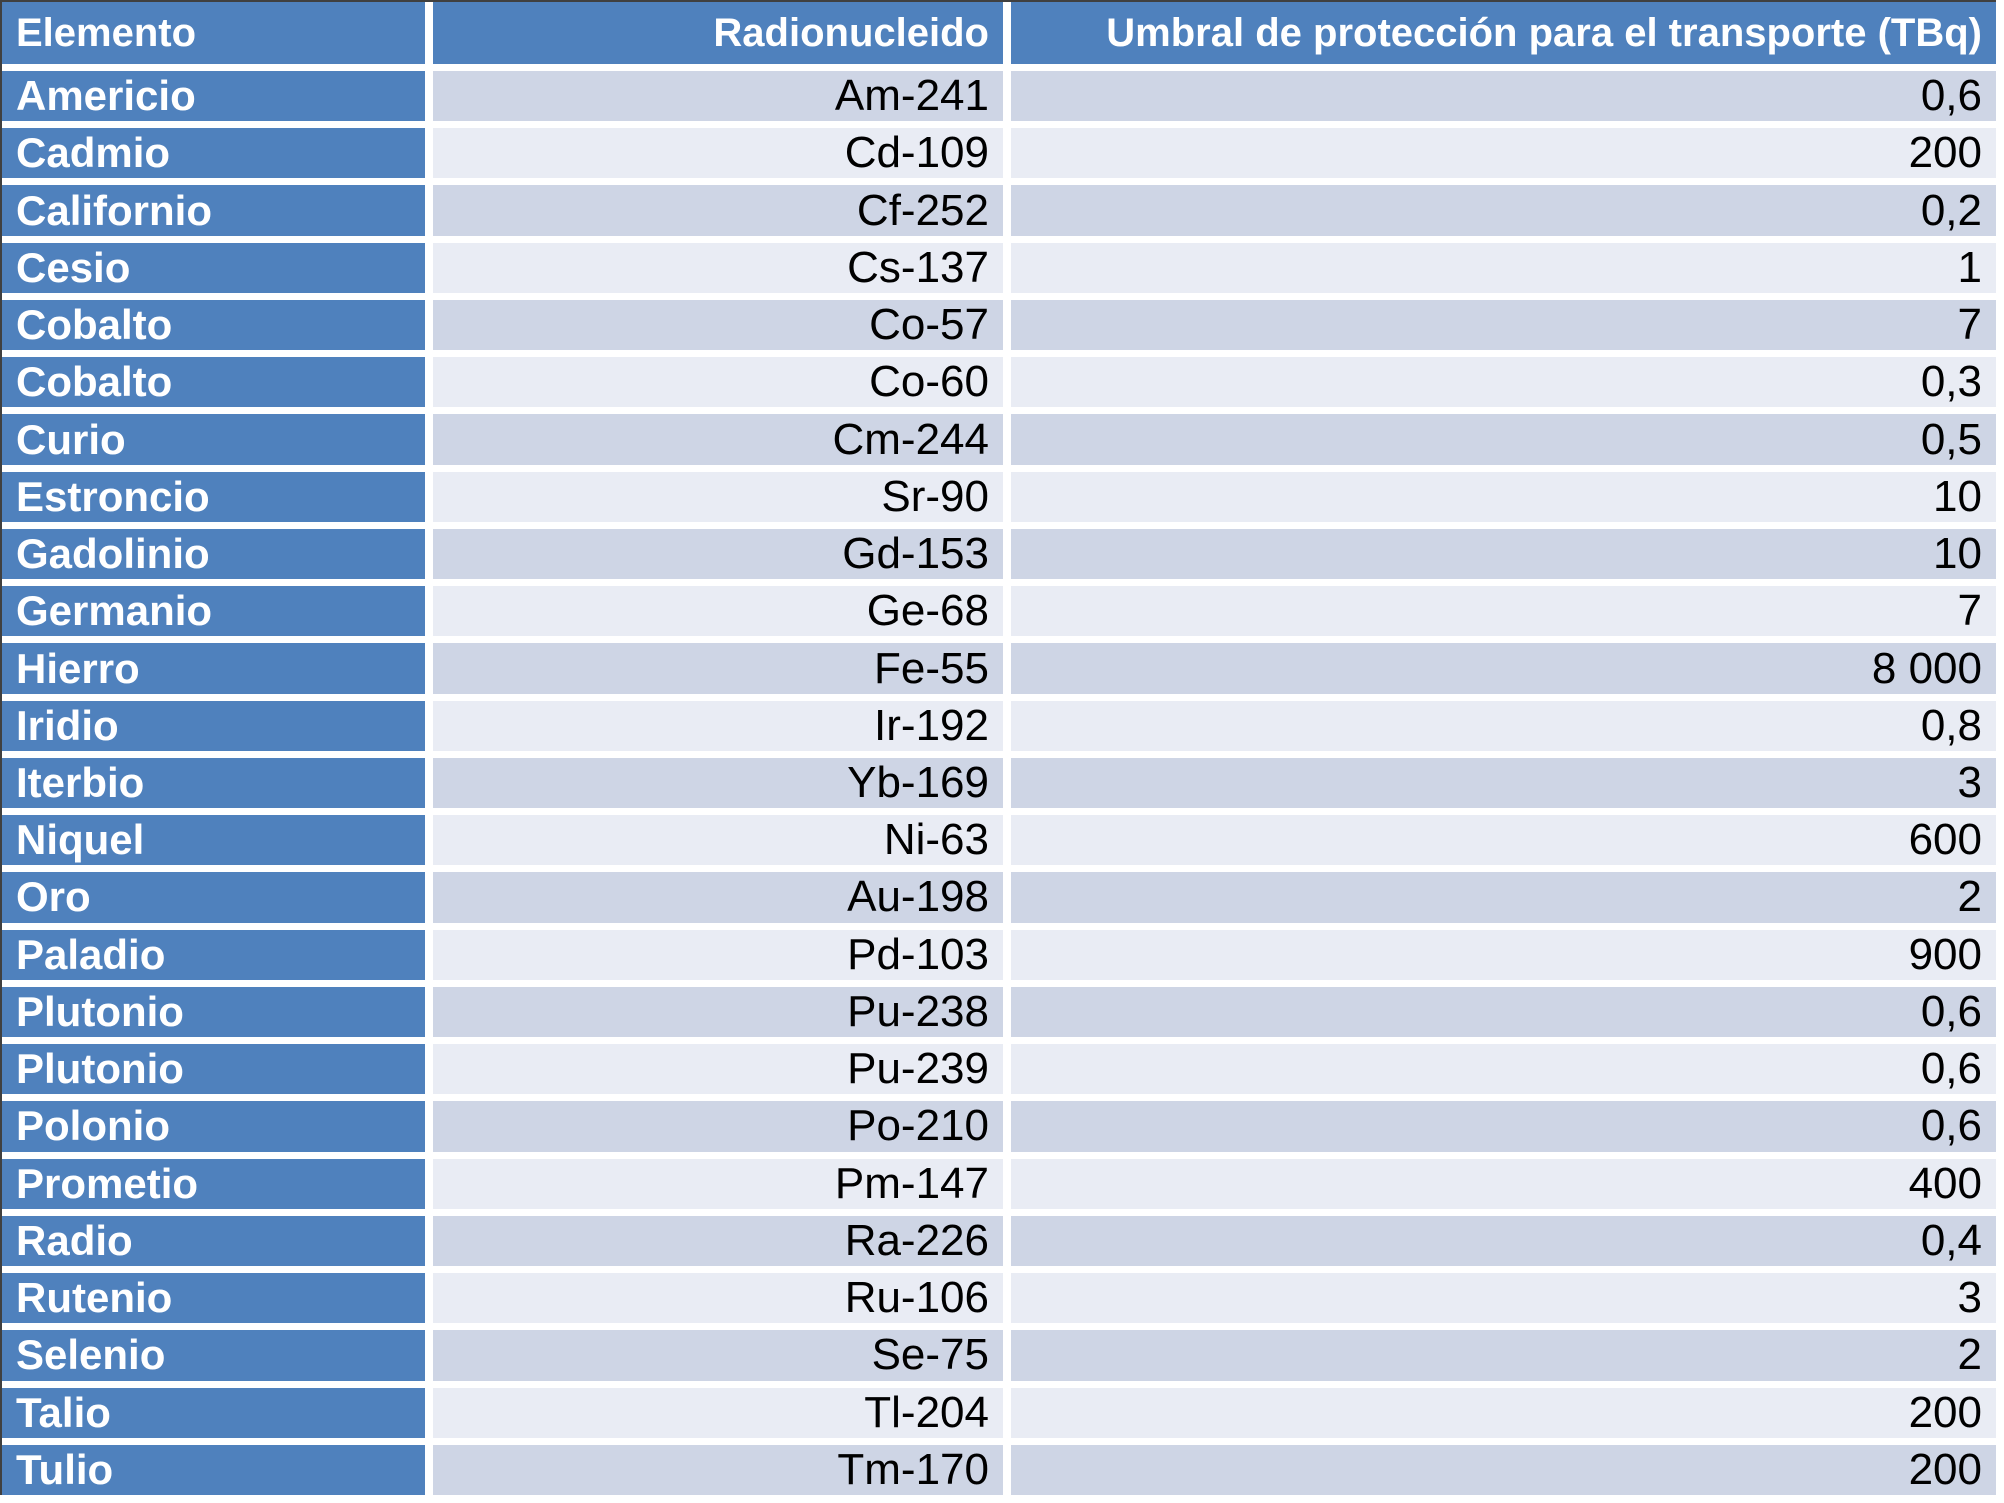 Image resolution: width=2004 pixels, height=1503 pixels. I want to click on cell-radionucleido: Cf-252, so click(718, 210).